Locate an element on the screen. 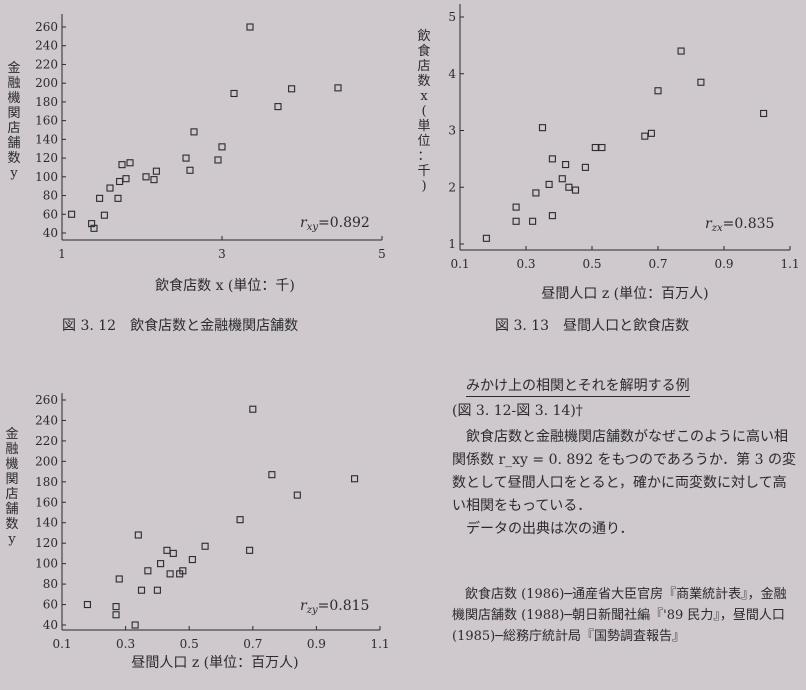 Image resolution: width=806 pixels, height=690 pixels. y-tick-label: 40 is located at coordinates (50, 233).